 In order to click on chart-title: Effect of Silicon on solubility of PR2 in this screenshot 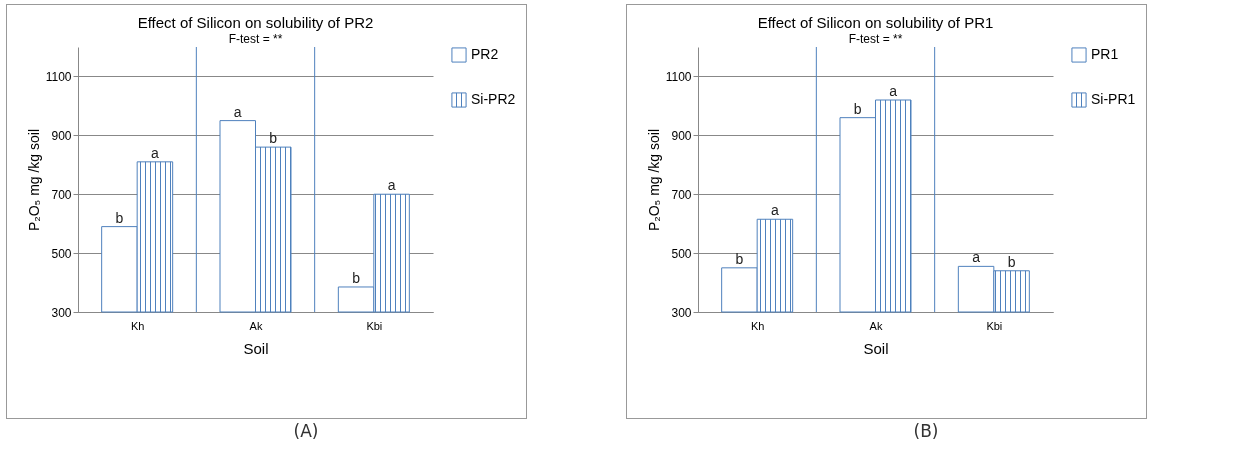, I will do `click(255, 22)`.